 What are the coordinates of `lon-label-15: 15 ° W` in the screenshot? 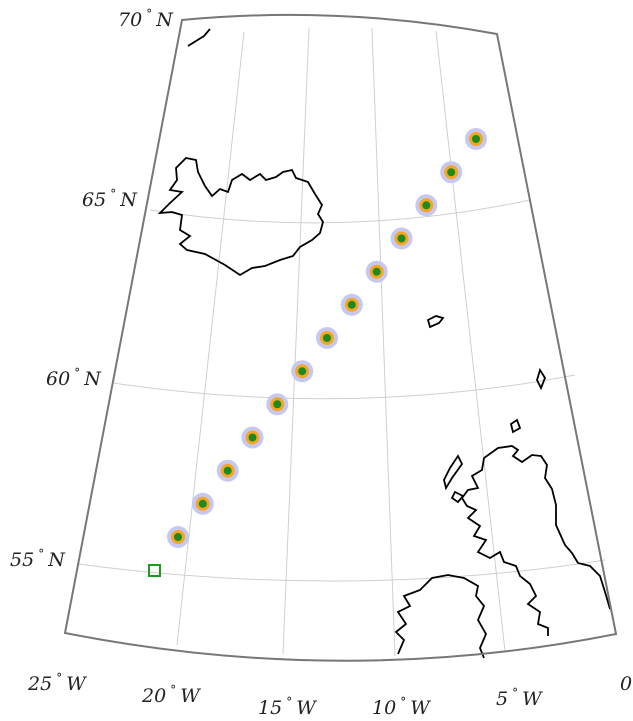 It's located at (287, 707).